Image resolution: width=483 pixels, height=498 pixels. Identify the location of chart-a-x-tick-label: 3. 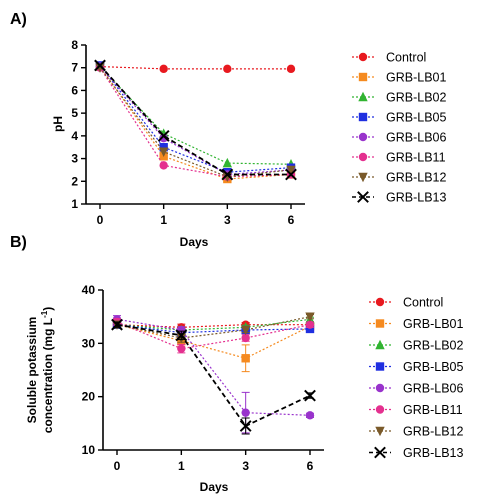
(227, 220).